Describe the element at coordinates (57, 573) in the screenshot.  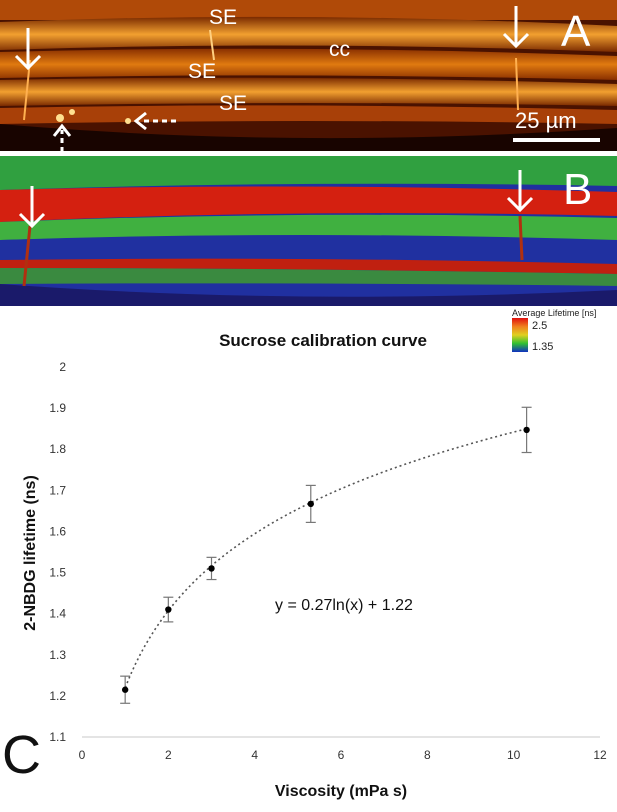
I see `y-tick-label: 1.5` at that location.